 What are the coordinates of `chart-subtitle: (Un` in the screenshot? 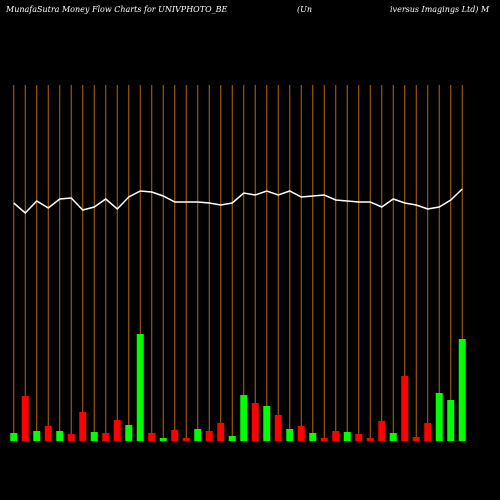 It's located at (304, 9).